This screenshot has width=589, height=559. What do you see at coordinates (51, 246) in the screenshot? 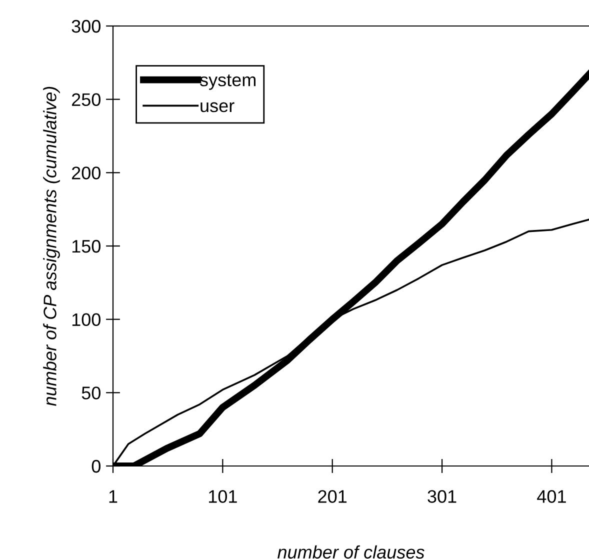
I see `y-axis-title: number of CP assignments (cumulative)` at bounding box center [51, 246].